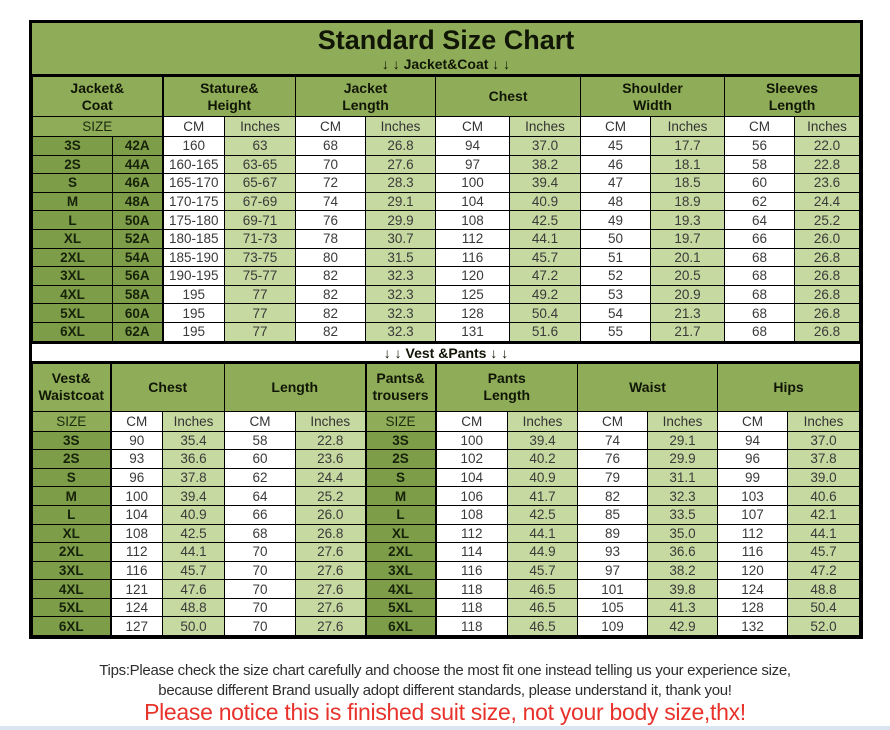 The image size is (890, 730). What do you see at coordinates (137, 164) in the screenshot?
I see `table-cell: 44A` at bounding box center [137, 164].